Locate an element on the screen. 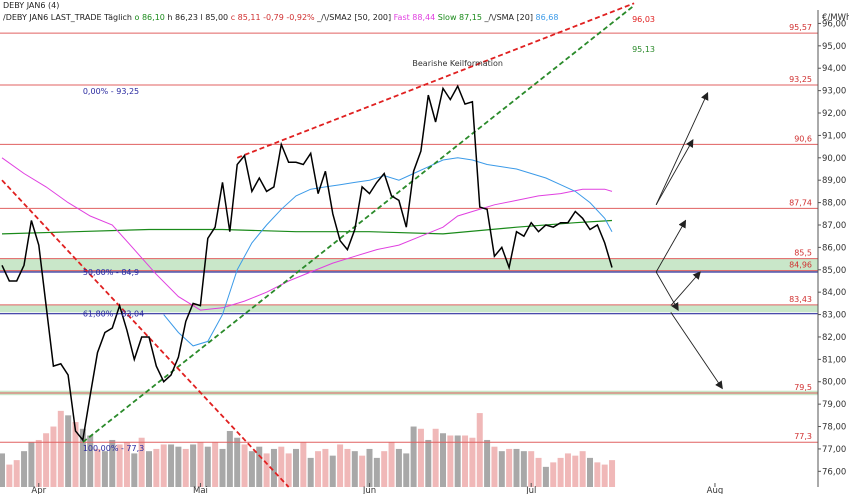 This screenshot has height=498, width=849. header-low: l 85,00 is located at coordinates (213, 17).